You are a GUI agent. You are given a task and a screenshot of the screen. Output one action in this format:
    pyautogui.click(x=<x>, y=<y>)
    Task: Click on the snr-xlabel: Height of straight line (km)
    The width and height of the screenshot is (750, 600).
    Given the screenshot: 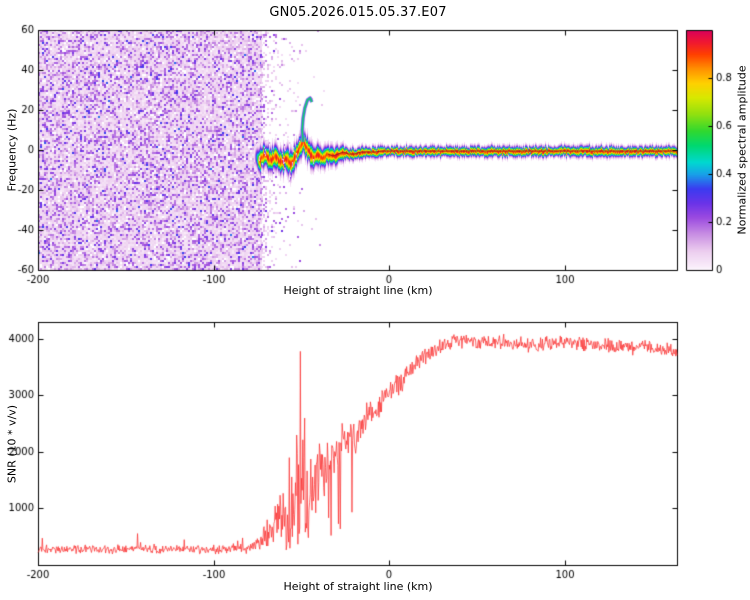 What is the action you would take?
    pyautogui.click(x=358, y=586)
    